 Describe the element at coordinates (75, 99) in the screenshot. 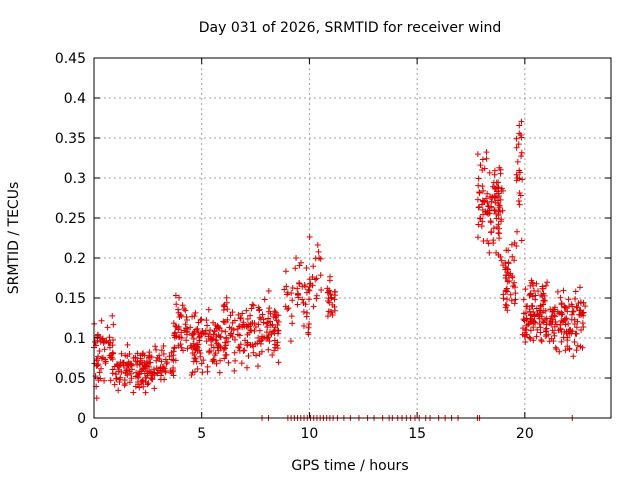

I see `y-tick-label: 0.4` at that location.